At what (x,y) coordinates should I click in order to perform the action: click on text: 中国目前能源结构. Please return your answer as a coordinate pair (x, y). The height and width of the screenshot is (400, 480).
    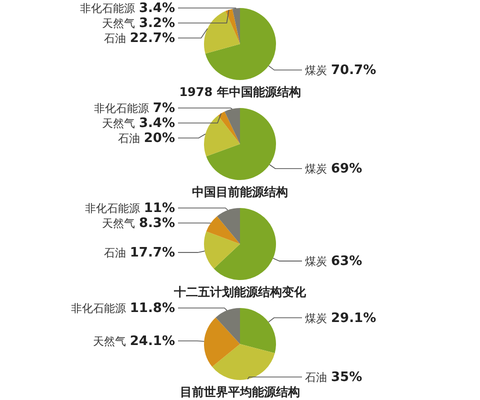
    Looking at the image, I should click on (240, 192).